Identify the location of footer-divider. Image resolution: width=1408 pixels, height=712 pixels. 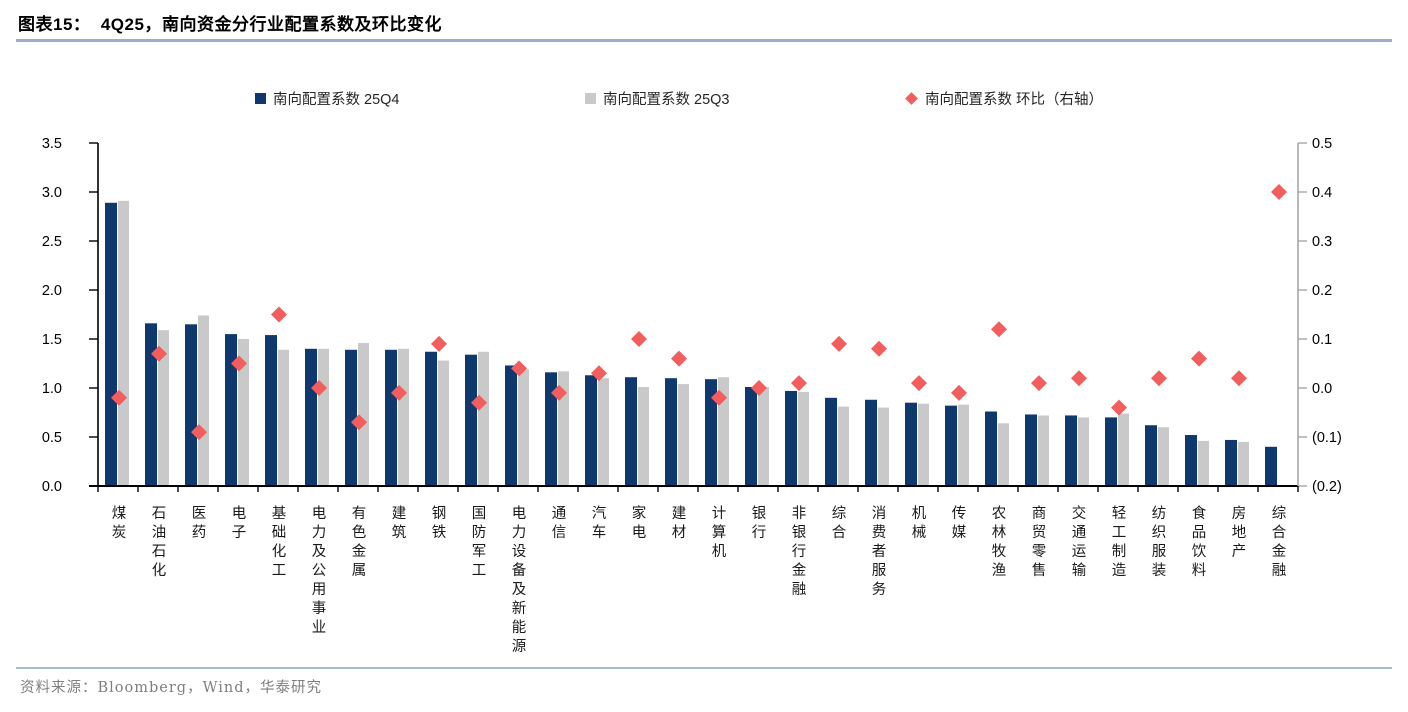
(704, 668).